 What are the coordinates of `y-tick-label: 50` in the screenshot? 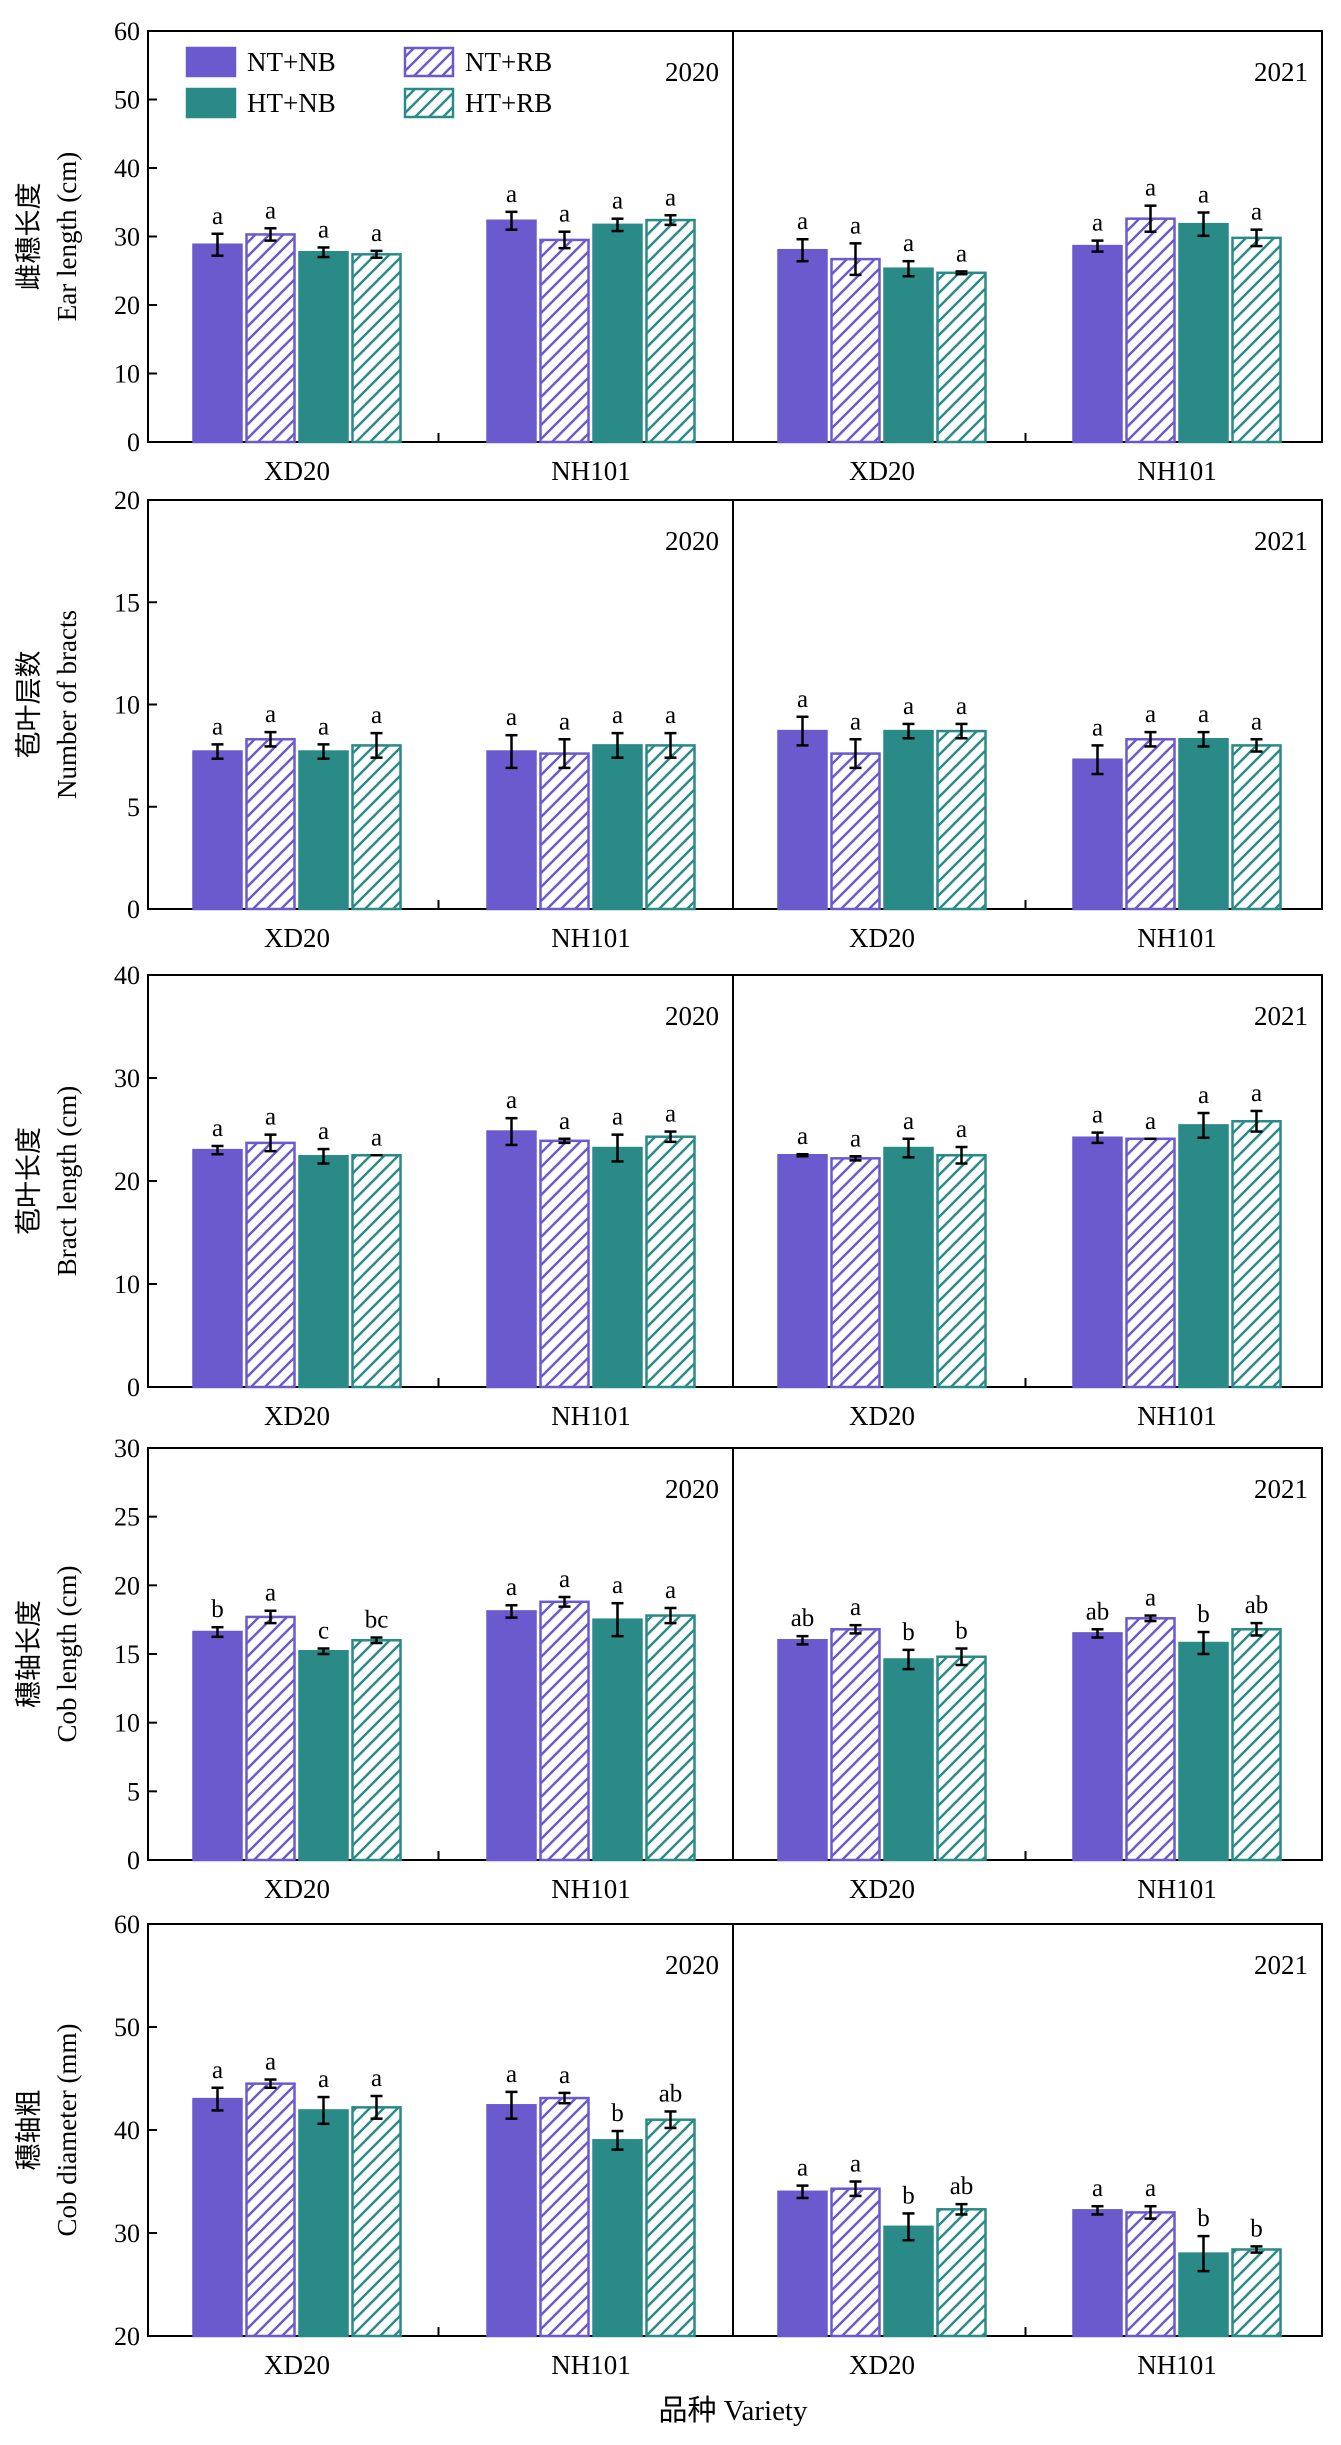 It's located at (127, 2027).